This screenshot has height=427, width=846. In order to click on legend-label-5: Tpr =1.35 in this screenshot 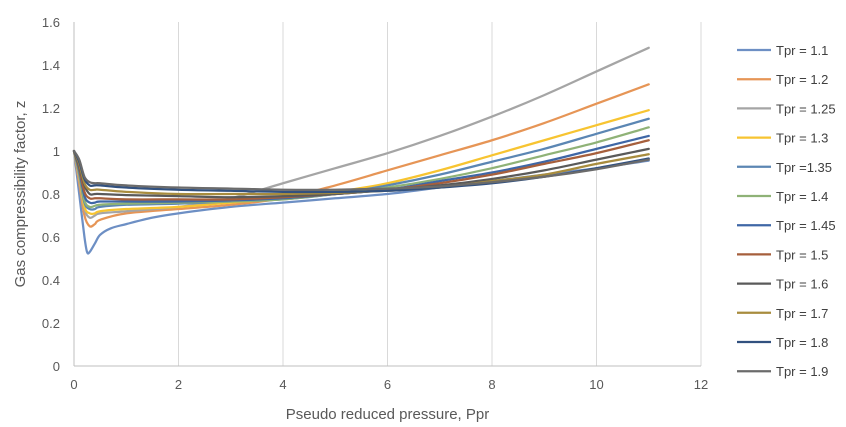, I will do `click(804, 167)`.